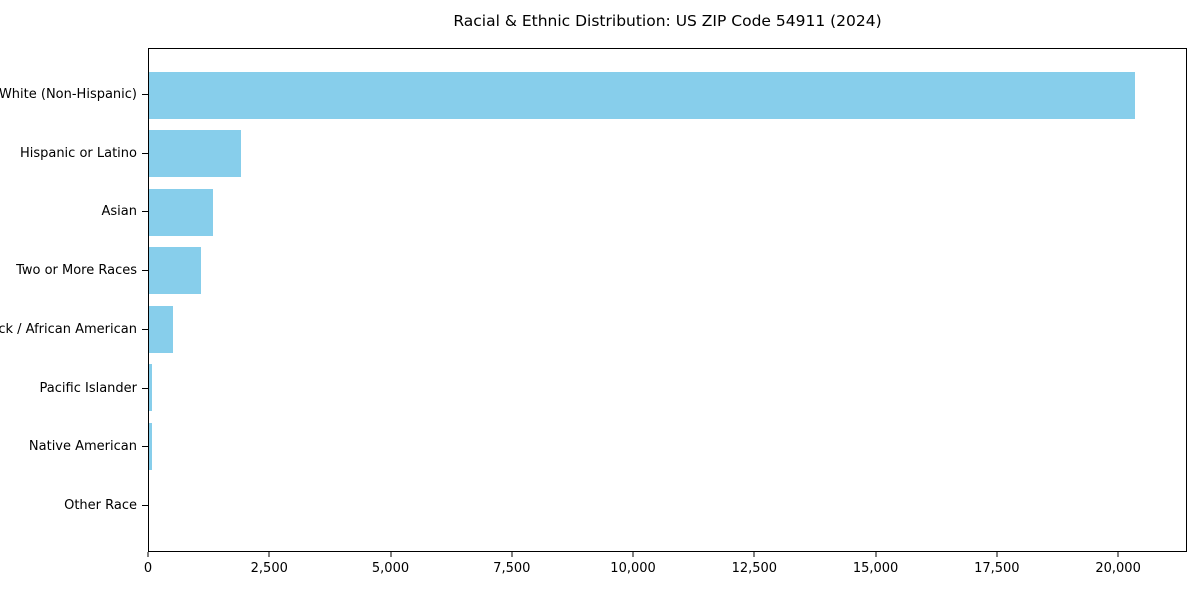  I want to click on bar-hispanic-or-latino, so click(195, 154).